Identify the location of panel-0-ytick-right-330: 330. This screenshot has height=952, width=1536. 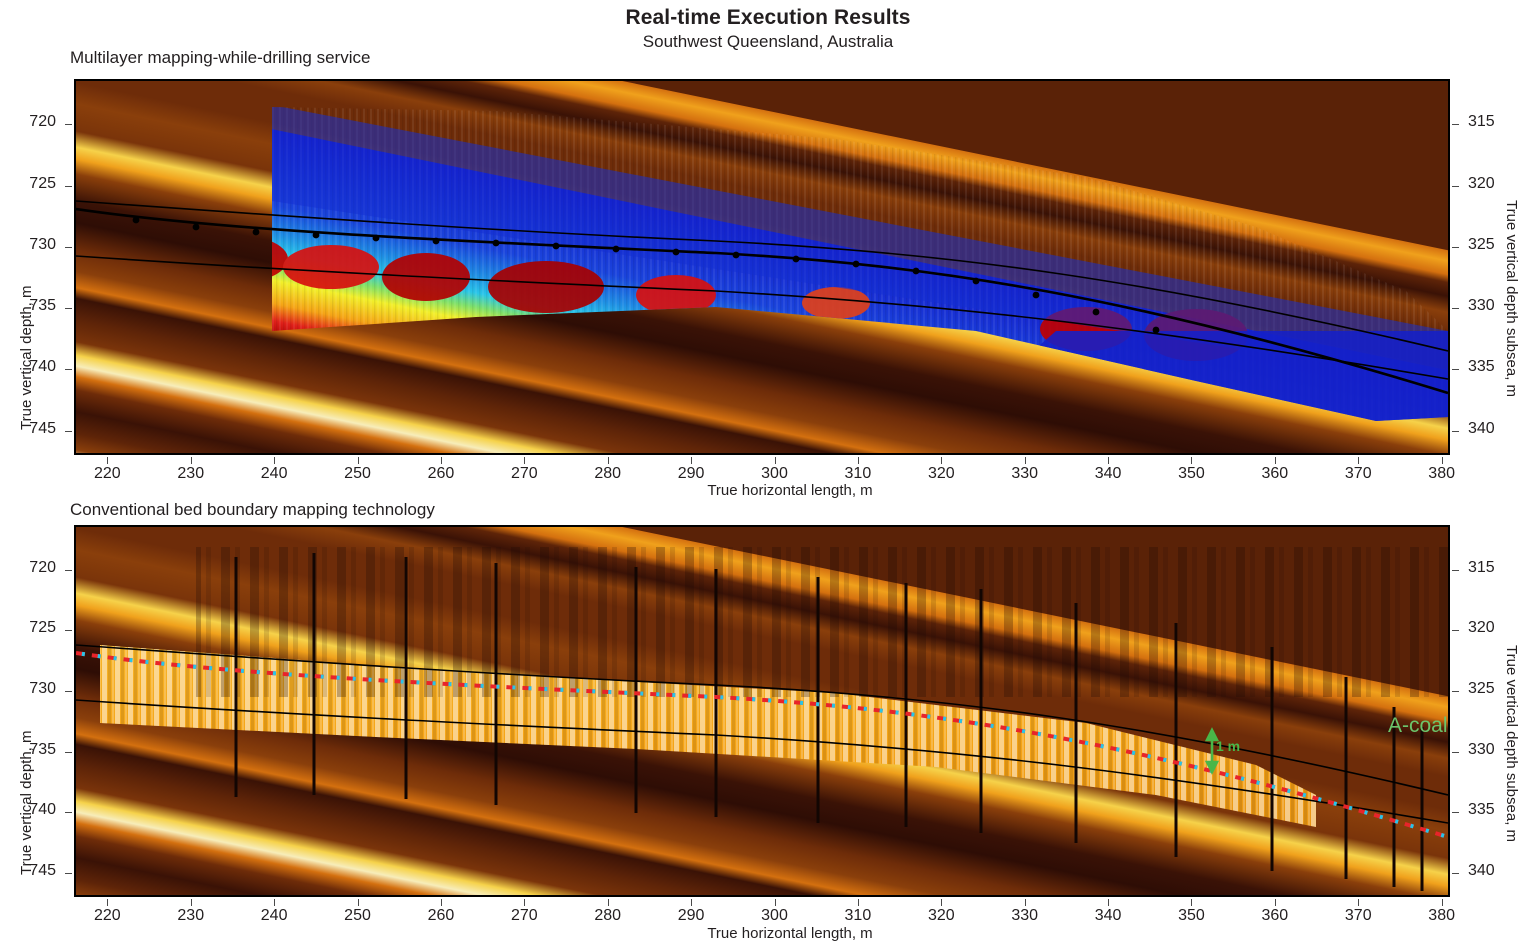
(1481, 306).